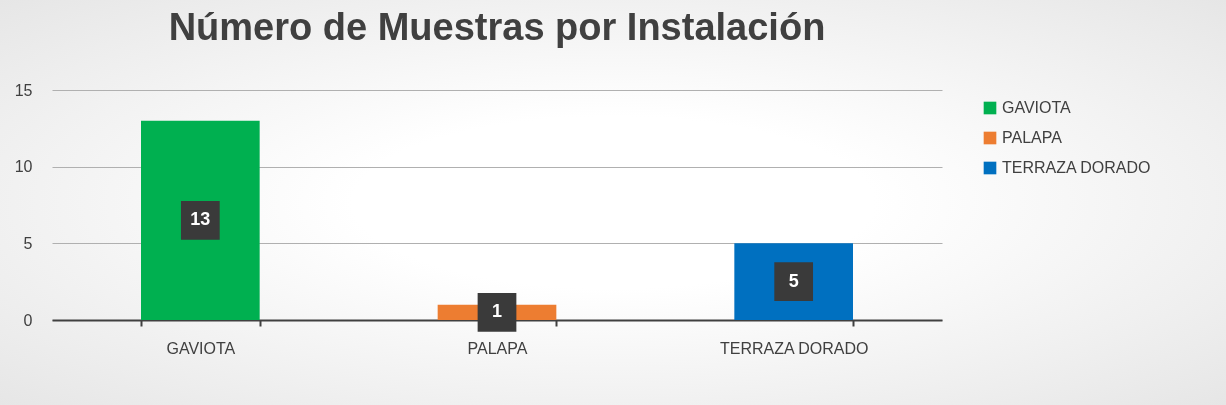 Image resolution: width=1226 pixels, height=405 pixels. I want to click on y-tick-label: 10, so click(23, 167).